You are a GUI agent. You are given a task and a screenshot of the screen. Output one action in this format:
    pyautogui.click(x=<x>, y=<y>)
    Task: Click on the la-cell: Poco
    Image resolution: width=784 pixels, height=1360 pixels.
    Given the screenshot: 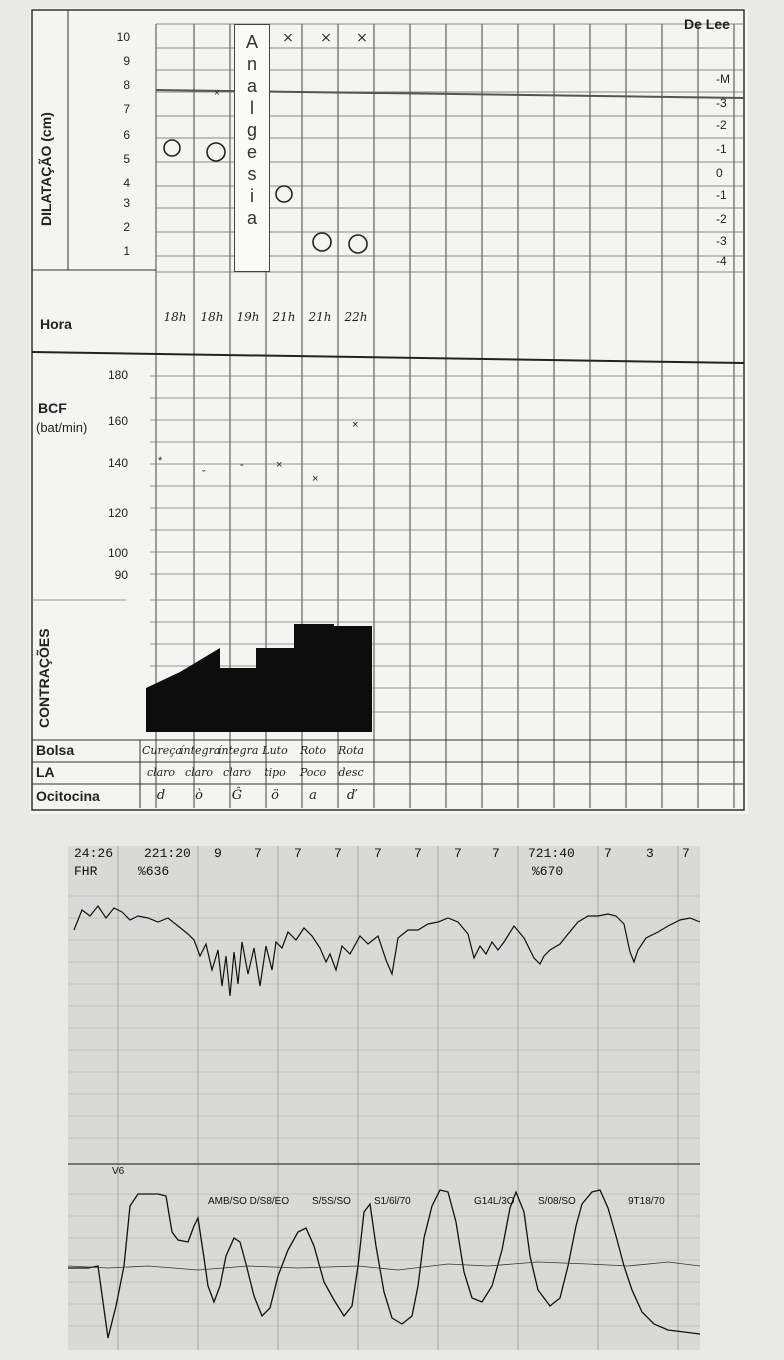 What is the action you would take?
    pyautogui.click(x=313, y=772)
    